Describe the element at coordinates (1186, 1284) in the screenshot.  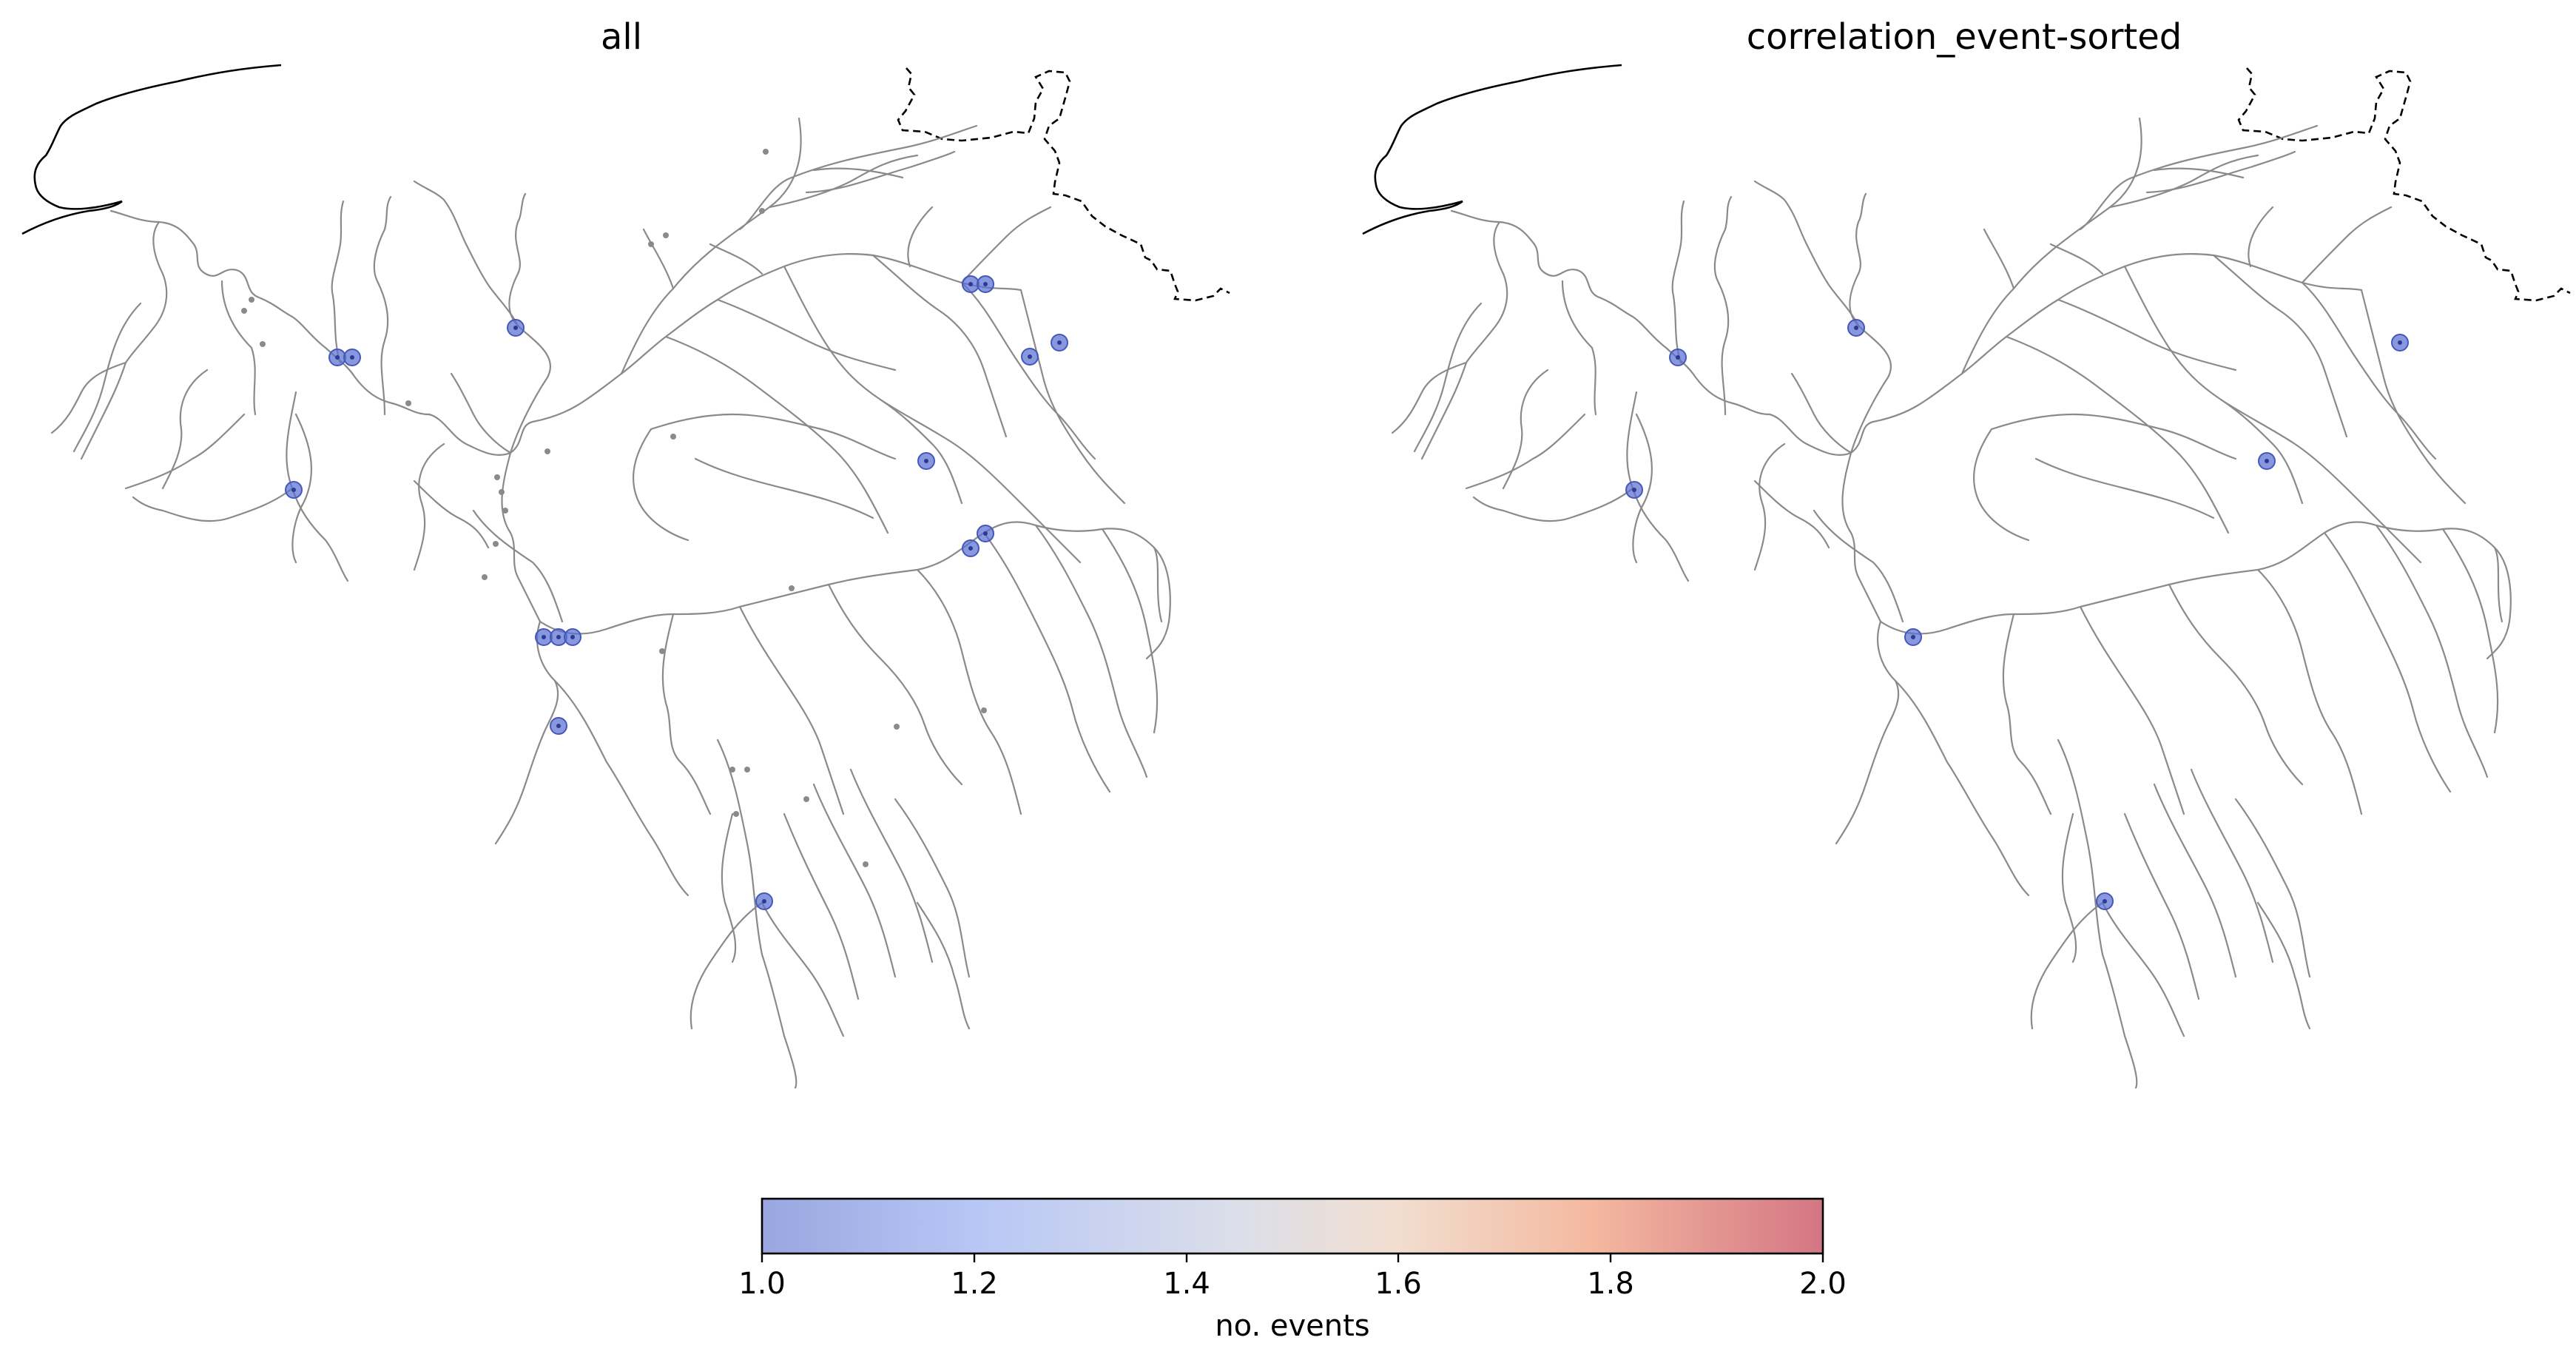
I see `colorbar-tick-label: 1.4` at that location.